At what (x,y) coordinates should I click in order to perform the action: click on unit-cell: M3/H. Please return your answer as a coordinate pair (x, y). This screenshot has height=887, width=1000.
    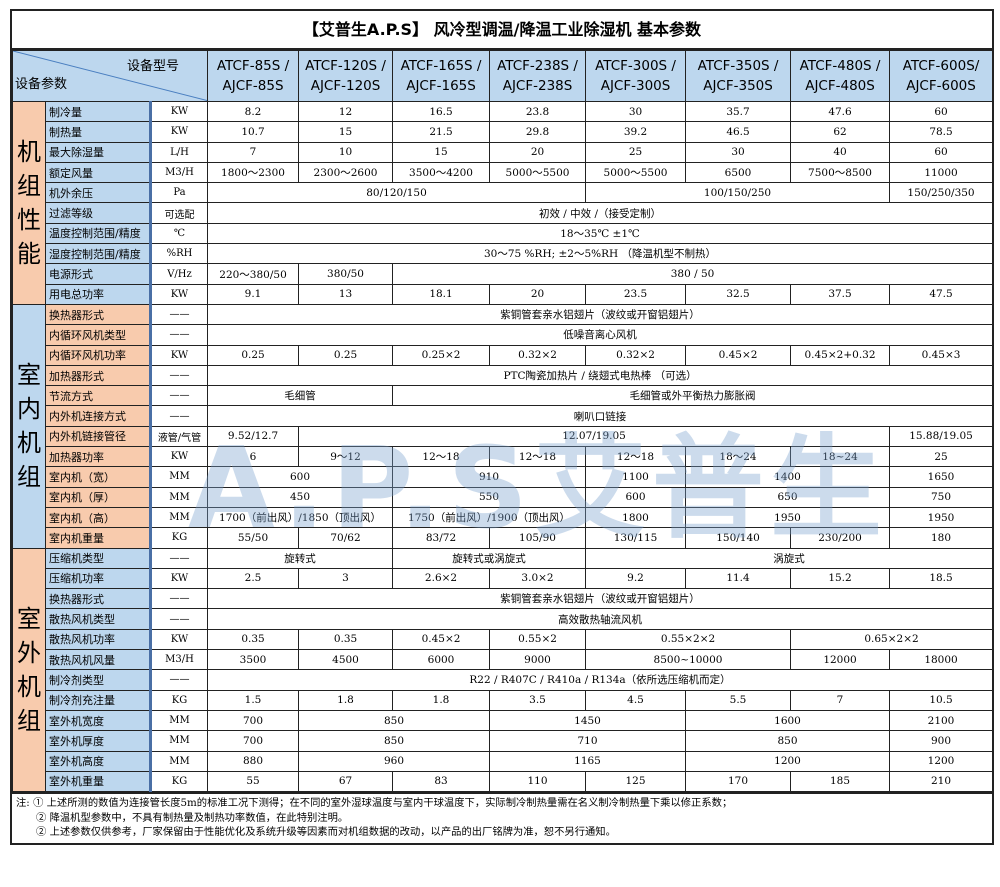
    Looking at the image, I should click on (179, 660).